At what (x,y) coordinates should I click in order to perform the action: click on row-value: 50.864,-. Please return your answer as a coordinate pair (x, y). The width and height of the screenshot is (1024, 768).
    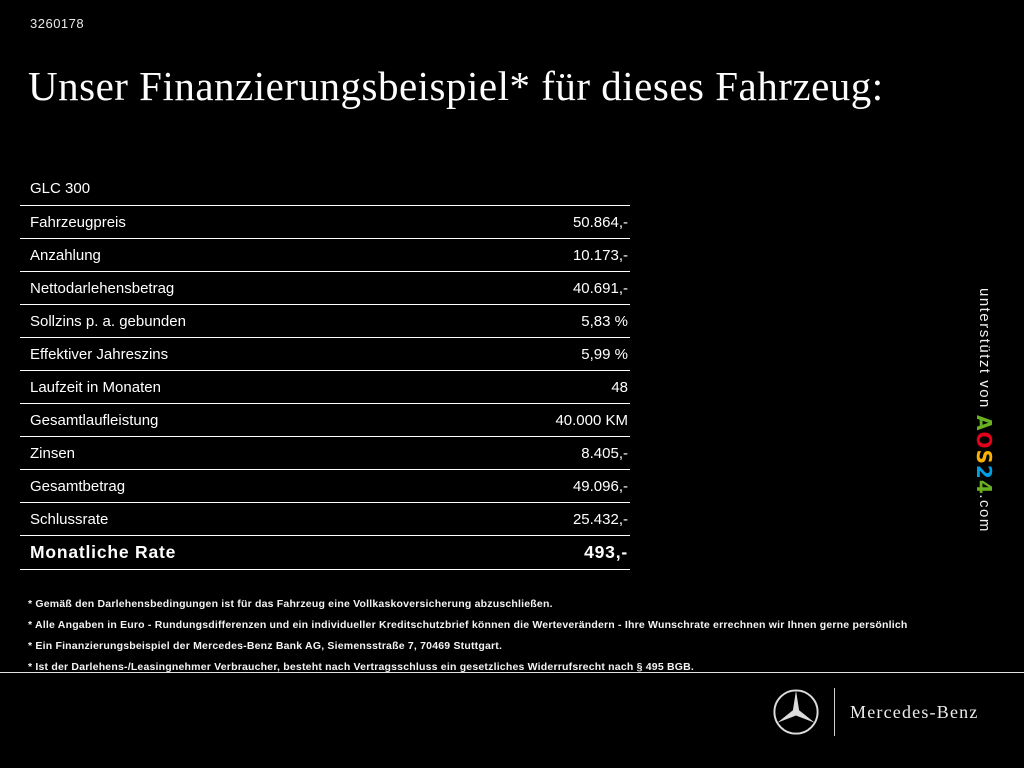
    Looking at the image, I should click on (600, 222).